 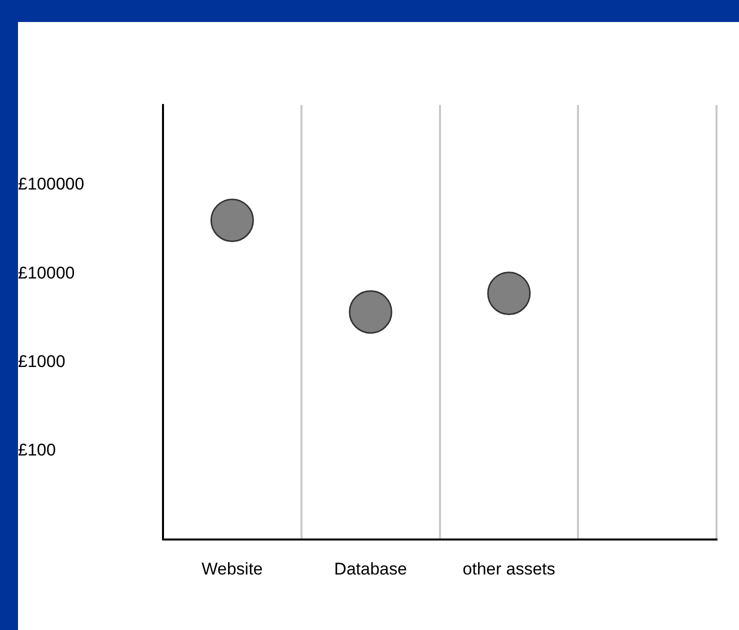 What do you see at coordinates (370, 568) in the screenshot?
I see `x-tick-label: Database` at bounding box center [370, 568].